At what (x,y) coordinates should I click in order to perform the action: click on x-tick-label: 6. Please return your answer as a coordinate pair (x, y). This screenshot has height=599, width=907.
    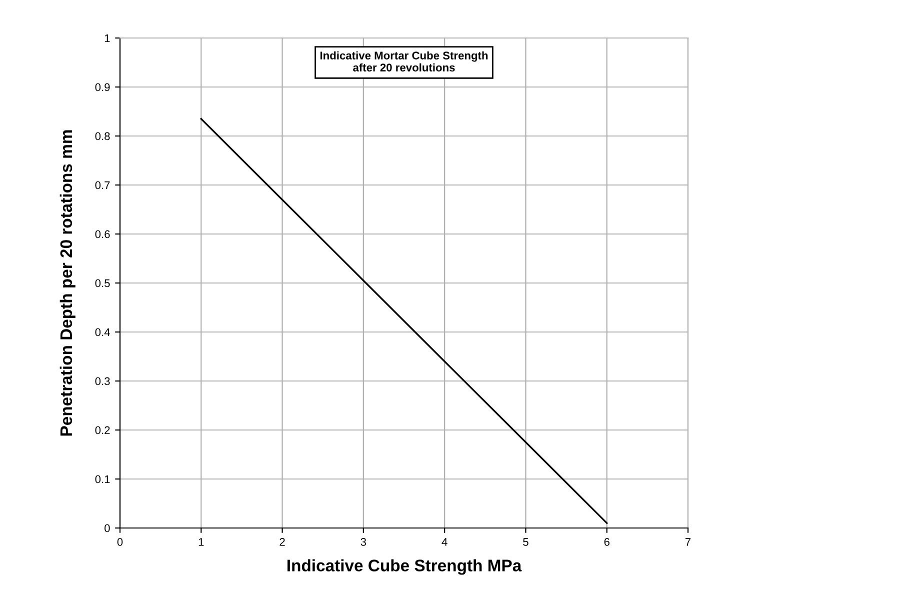
    Looking at the image, I should click on (607, 542).